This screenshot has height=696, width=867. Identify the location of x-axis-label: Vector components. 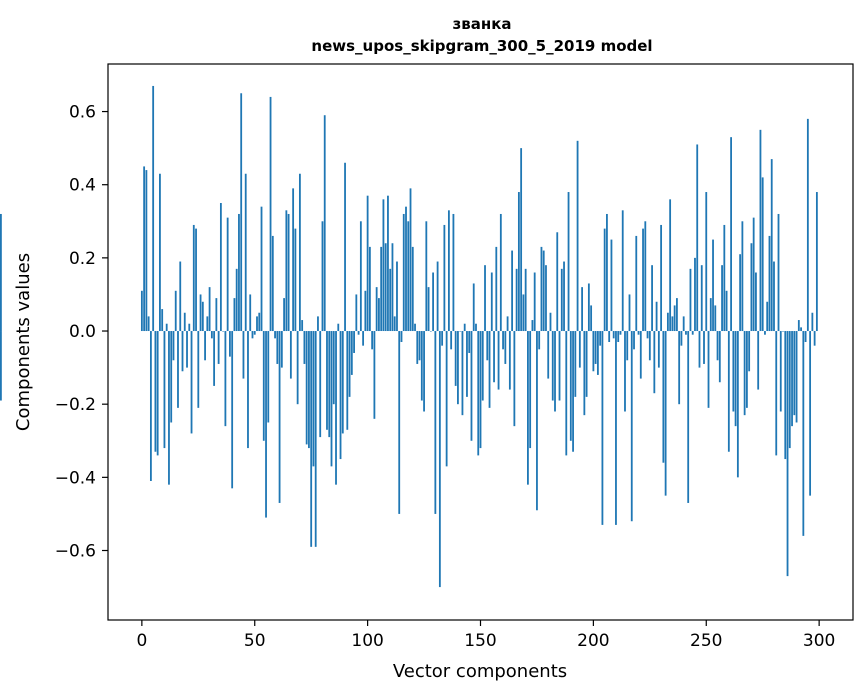
(480, 671).